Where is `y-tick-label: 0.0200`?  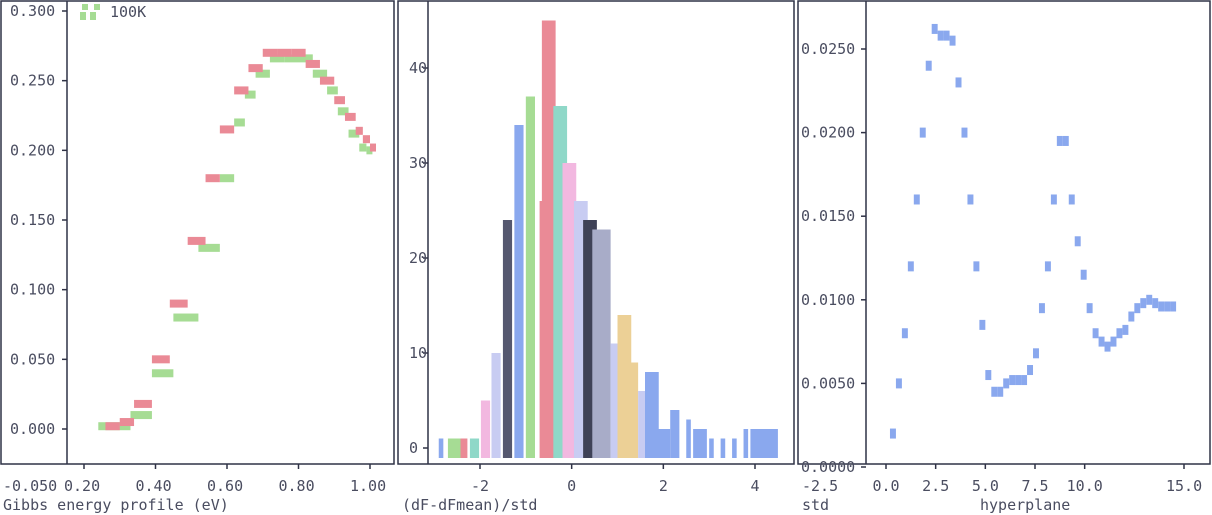 y-tick-label: 0.0200 is located at coordinates (828, 133).